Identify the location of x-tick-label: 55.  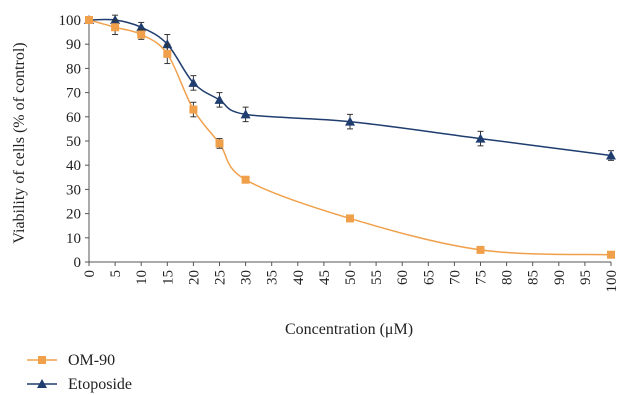
(377, 277).